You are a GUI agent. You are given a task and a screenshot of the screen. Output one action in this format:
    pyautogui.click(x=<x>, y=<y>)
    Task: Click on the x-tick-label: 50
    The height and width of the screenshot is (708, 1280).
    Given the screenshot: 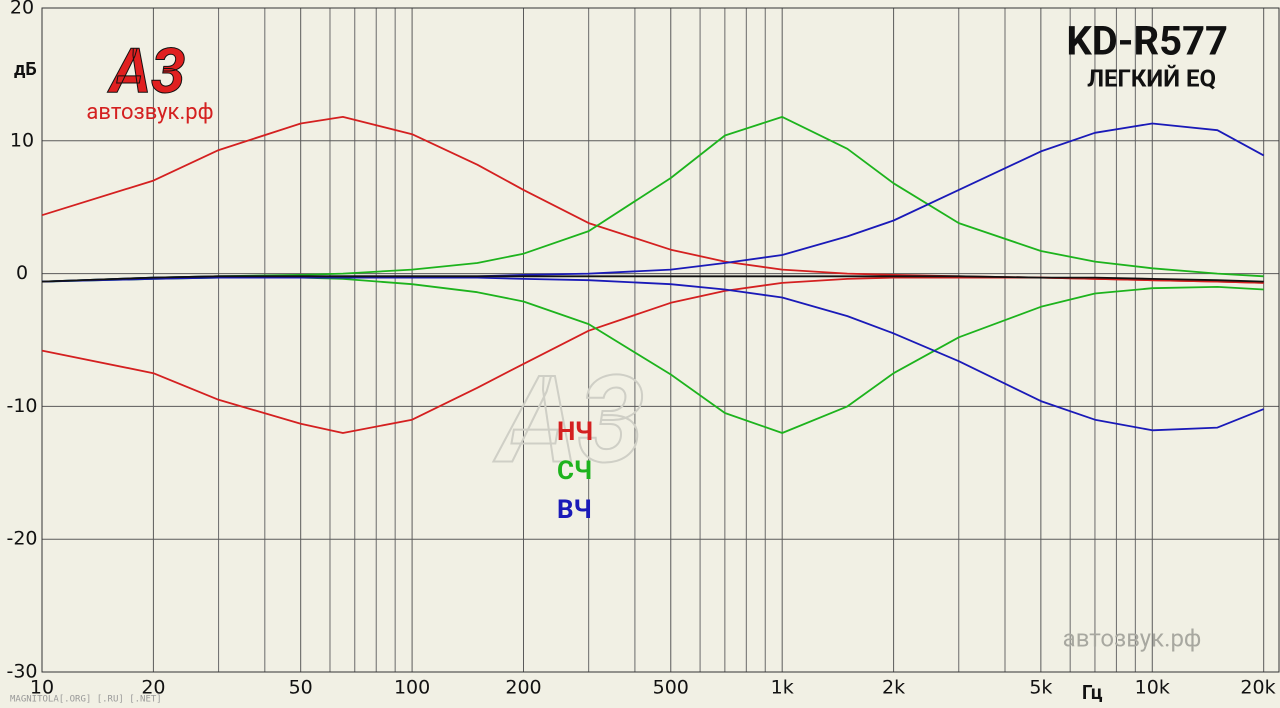 What is the action you would take?
    pyautogui.click(x=301, y=688)
    